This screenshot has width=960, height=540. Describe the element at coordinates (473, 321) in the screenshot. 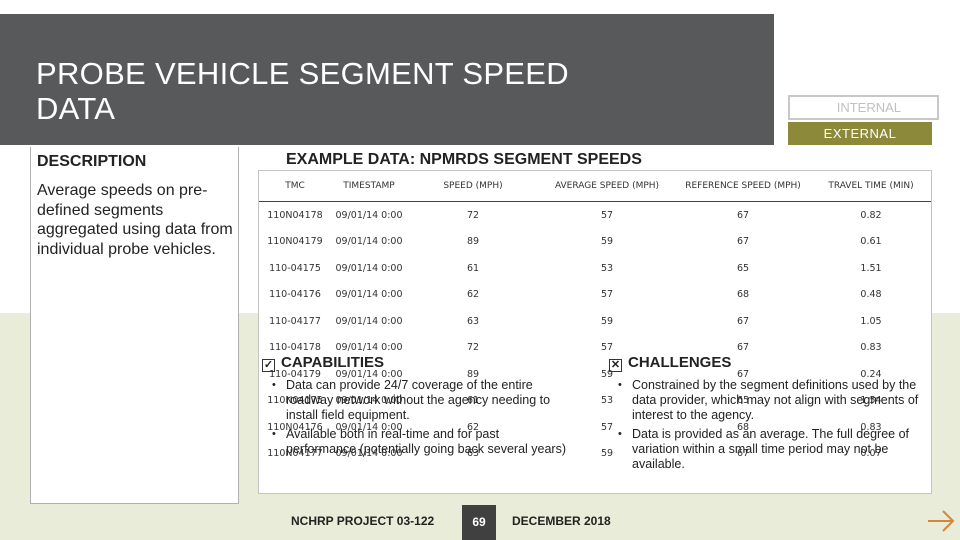

I see `table-cell-speed: 63` at that location.